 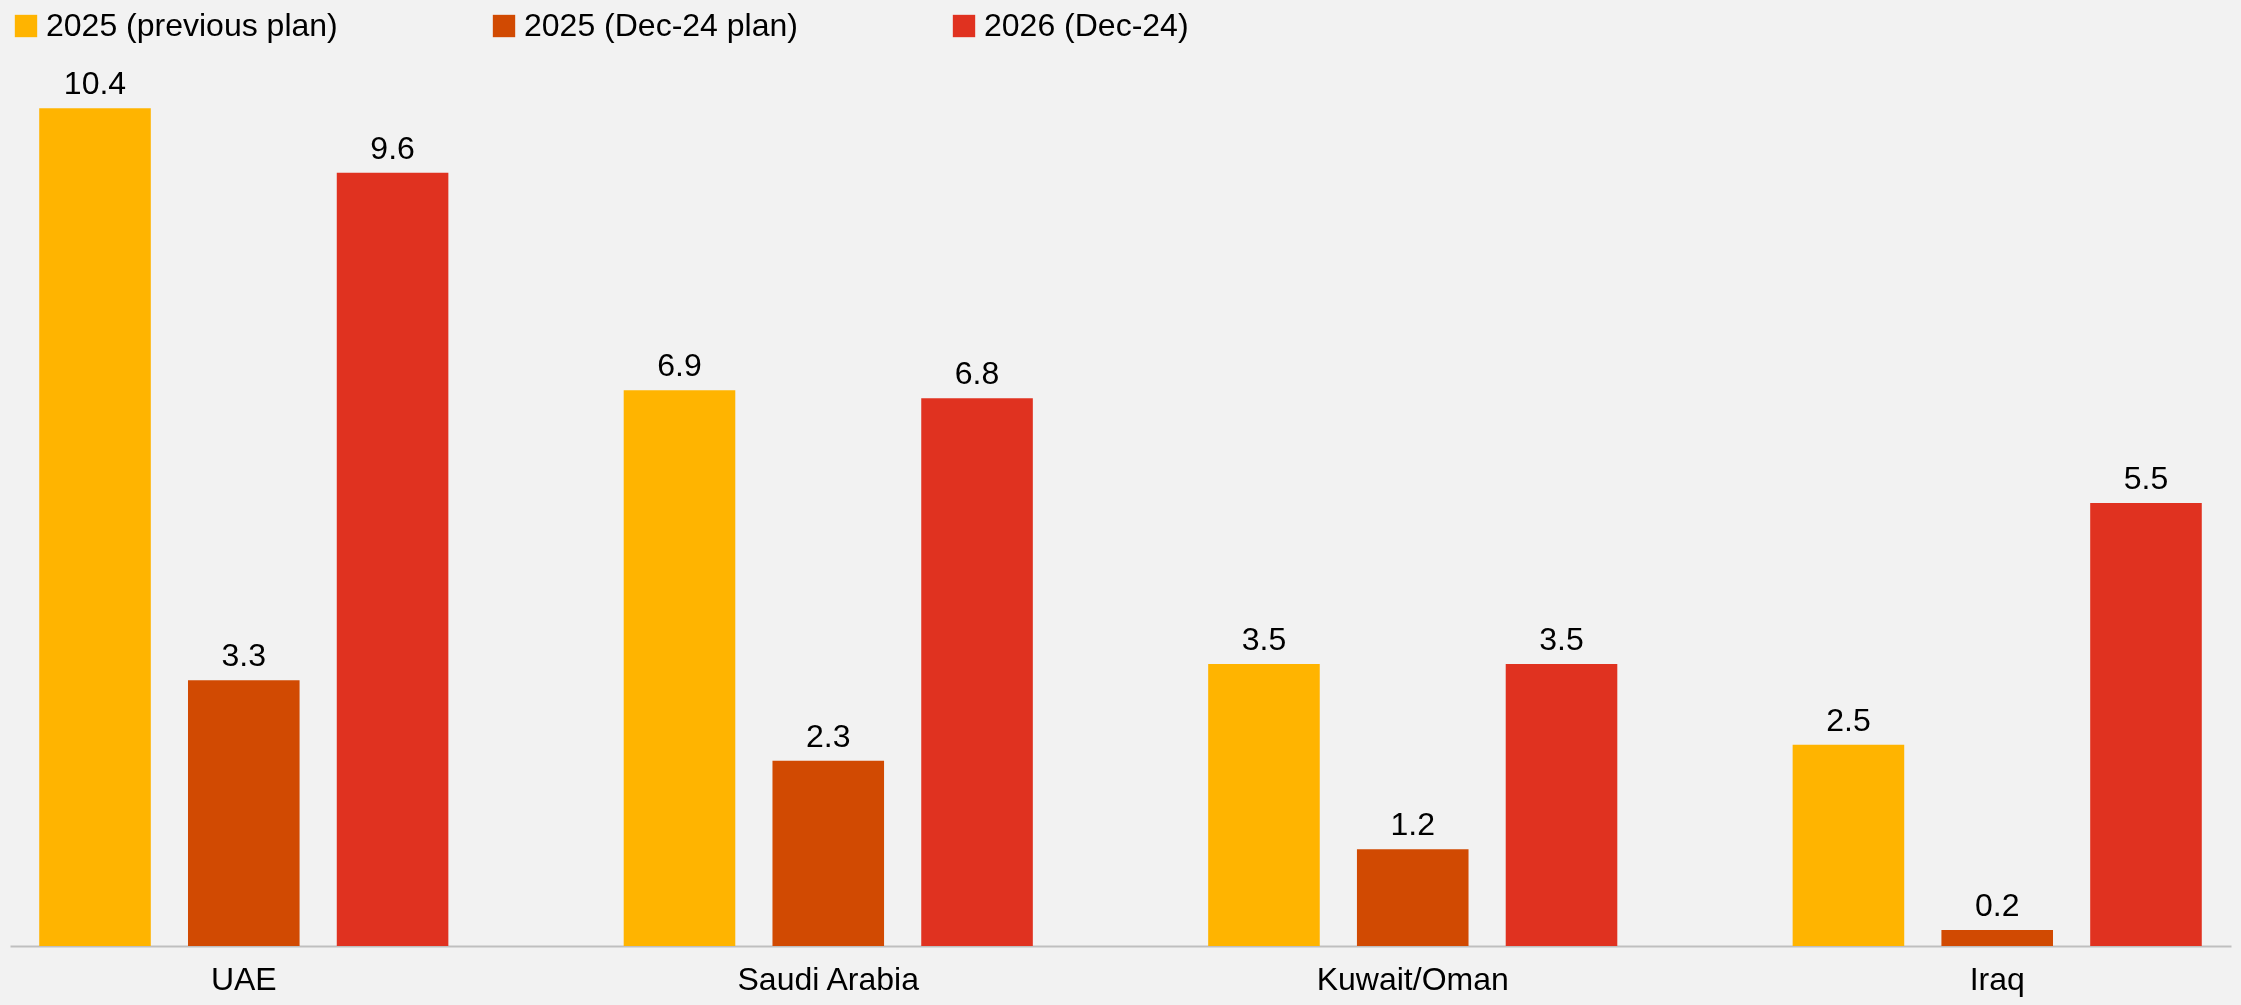 What do you see at coordinates (244, 655) in the screenshot?
I see `data-label: 3.3` at bounding box center [244, 655].